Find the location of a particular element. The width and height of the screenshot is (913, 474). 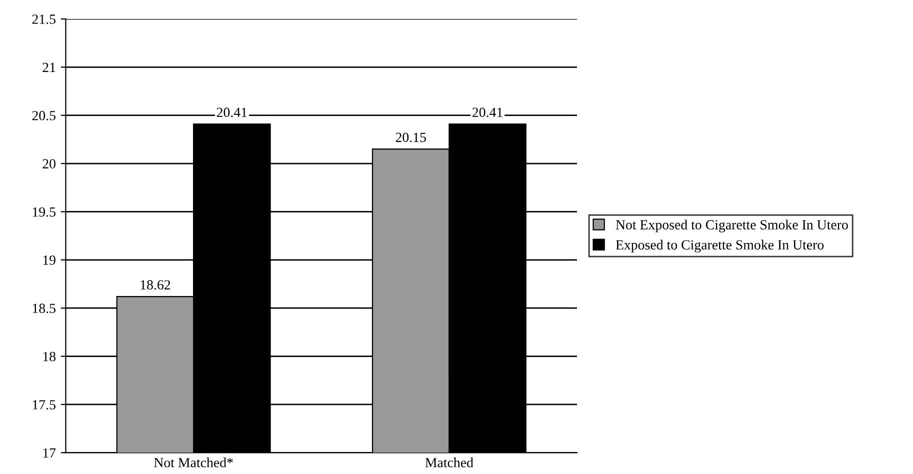

y-tick-label: 18.5 is located at coordinates (44, 309).